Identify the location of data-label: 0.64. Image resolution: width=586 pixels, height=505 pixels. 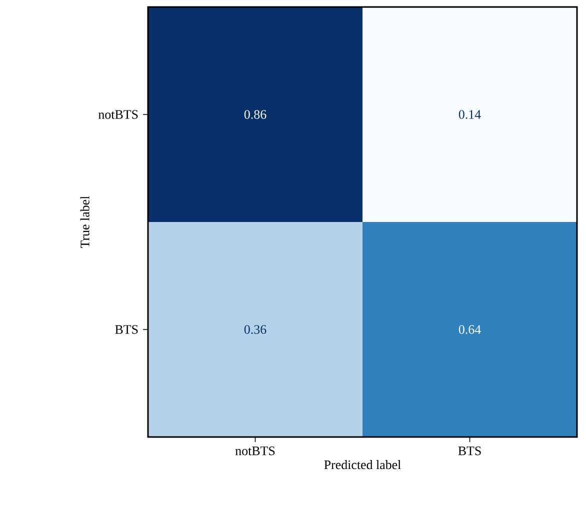
(469, 329).